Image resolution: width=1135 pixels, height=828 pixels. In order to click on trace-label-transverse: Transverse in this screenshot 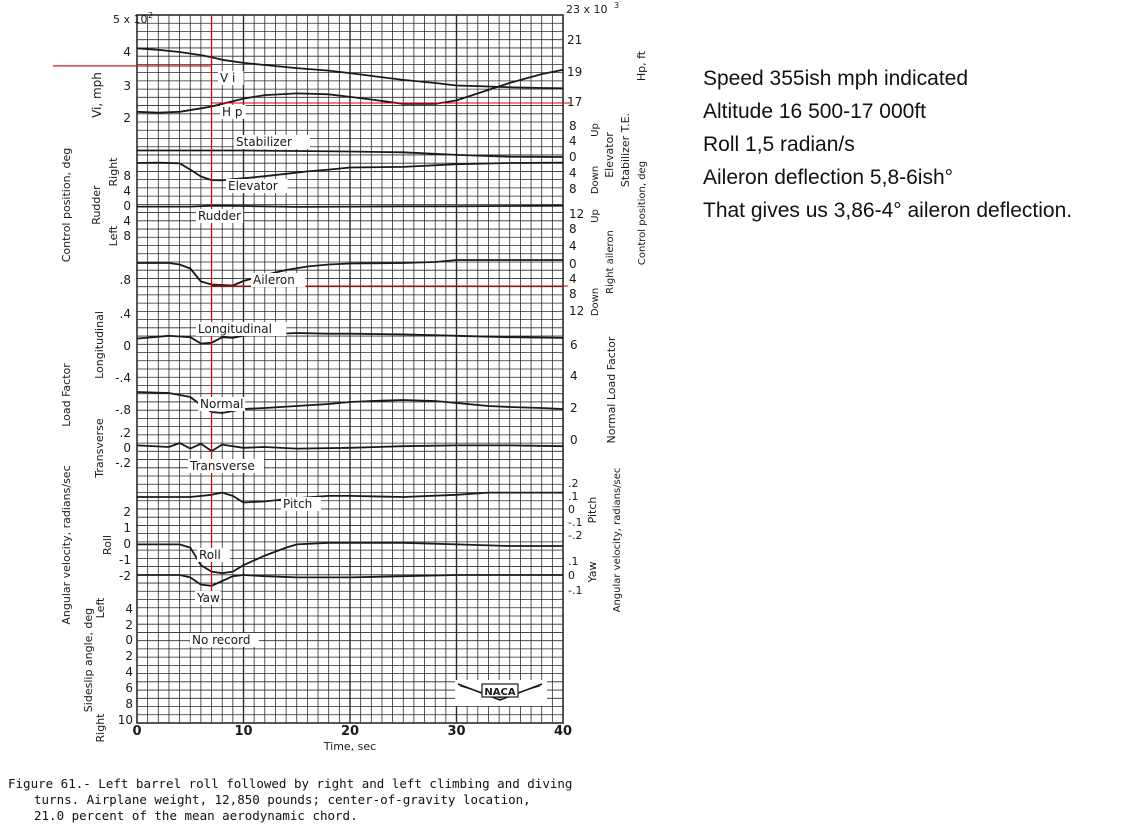, I will do `click(222, 466)`.